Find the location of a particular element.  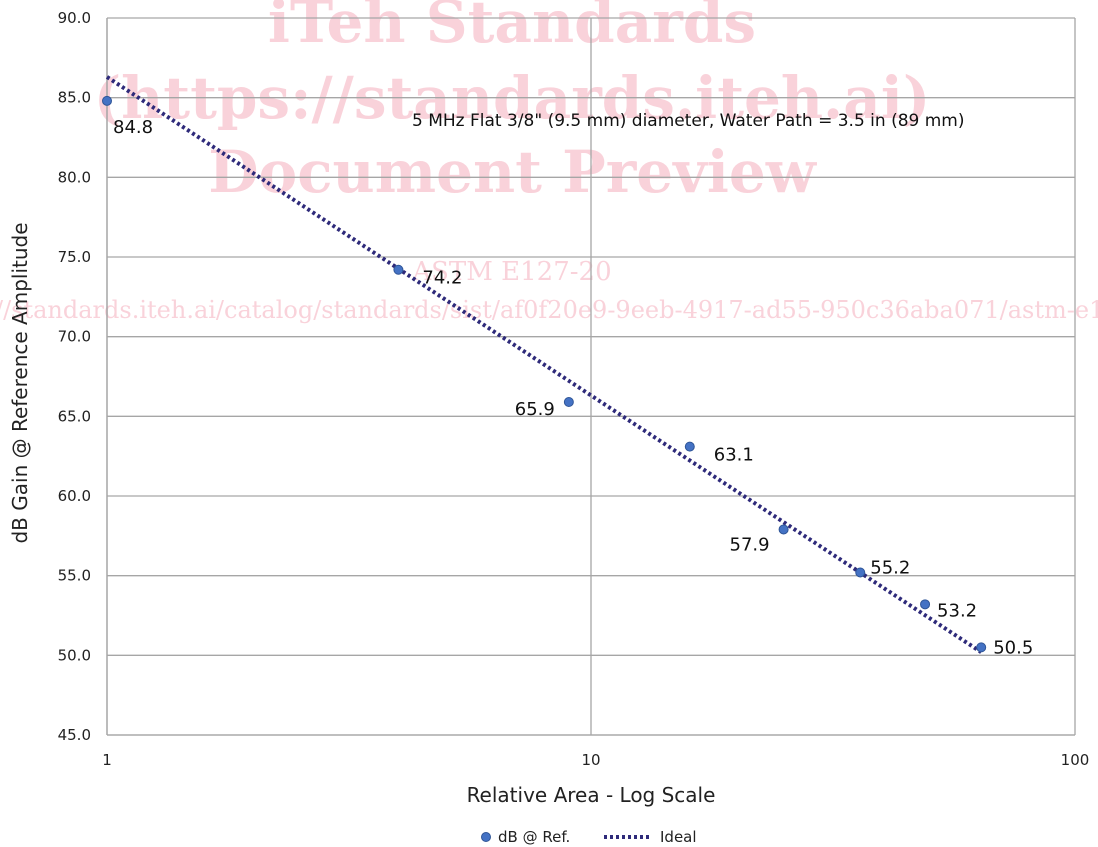

y-tick-label: 60.0 is located at coordinates (74, 496).